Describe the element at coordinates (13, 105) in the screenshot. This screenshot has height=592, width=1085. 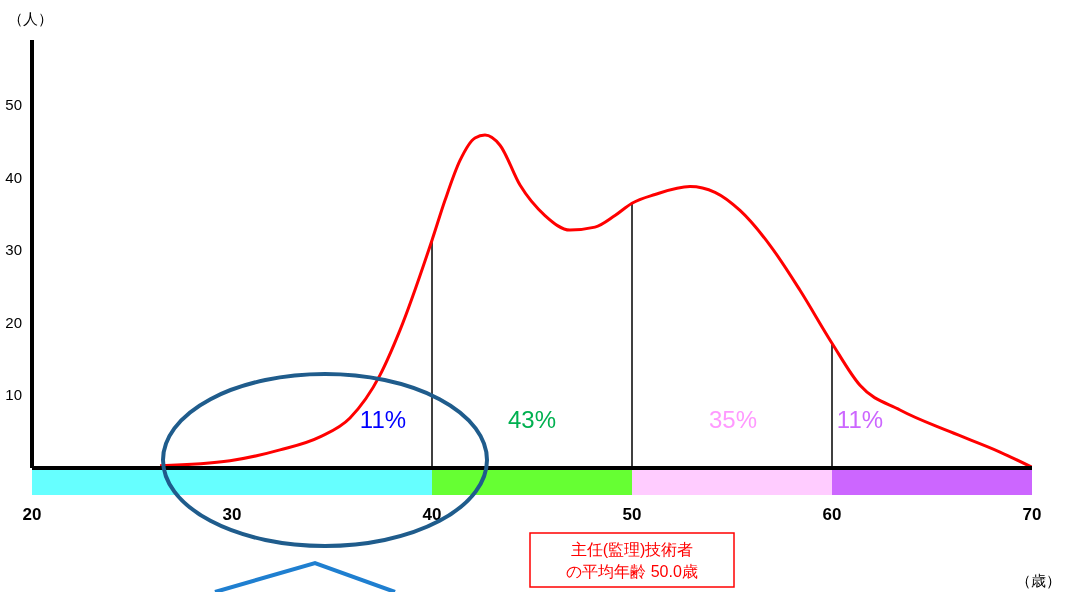
I see `y-tick-label: 50` at that location.